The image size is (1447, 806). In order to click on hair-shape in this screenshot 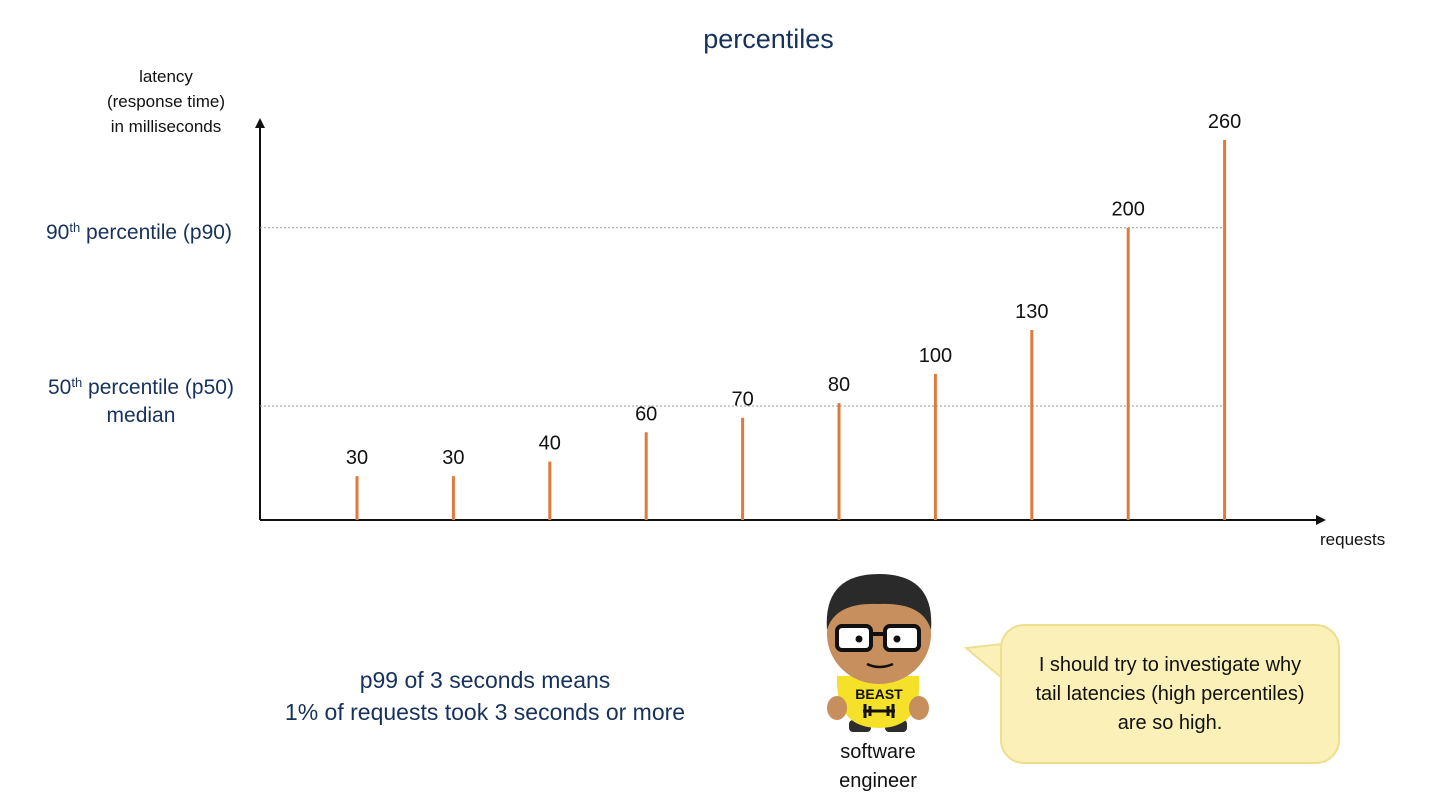, I will do `click(879, 602)`.